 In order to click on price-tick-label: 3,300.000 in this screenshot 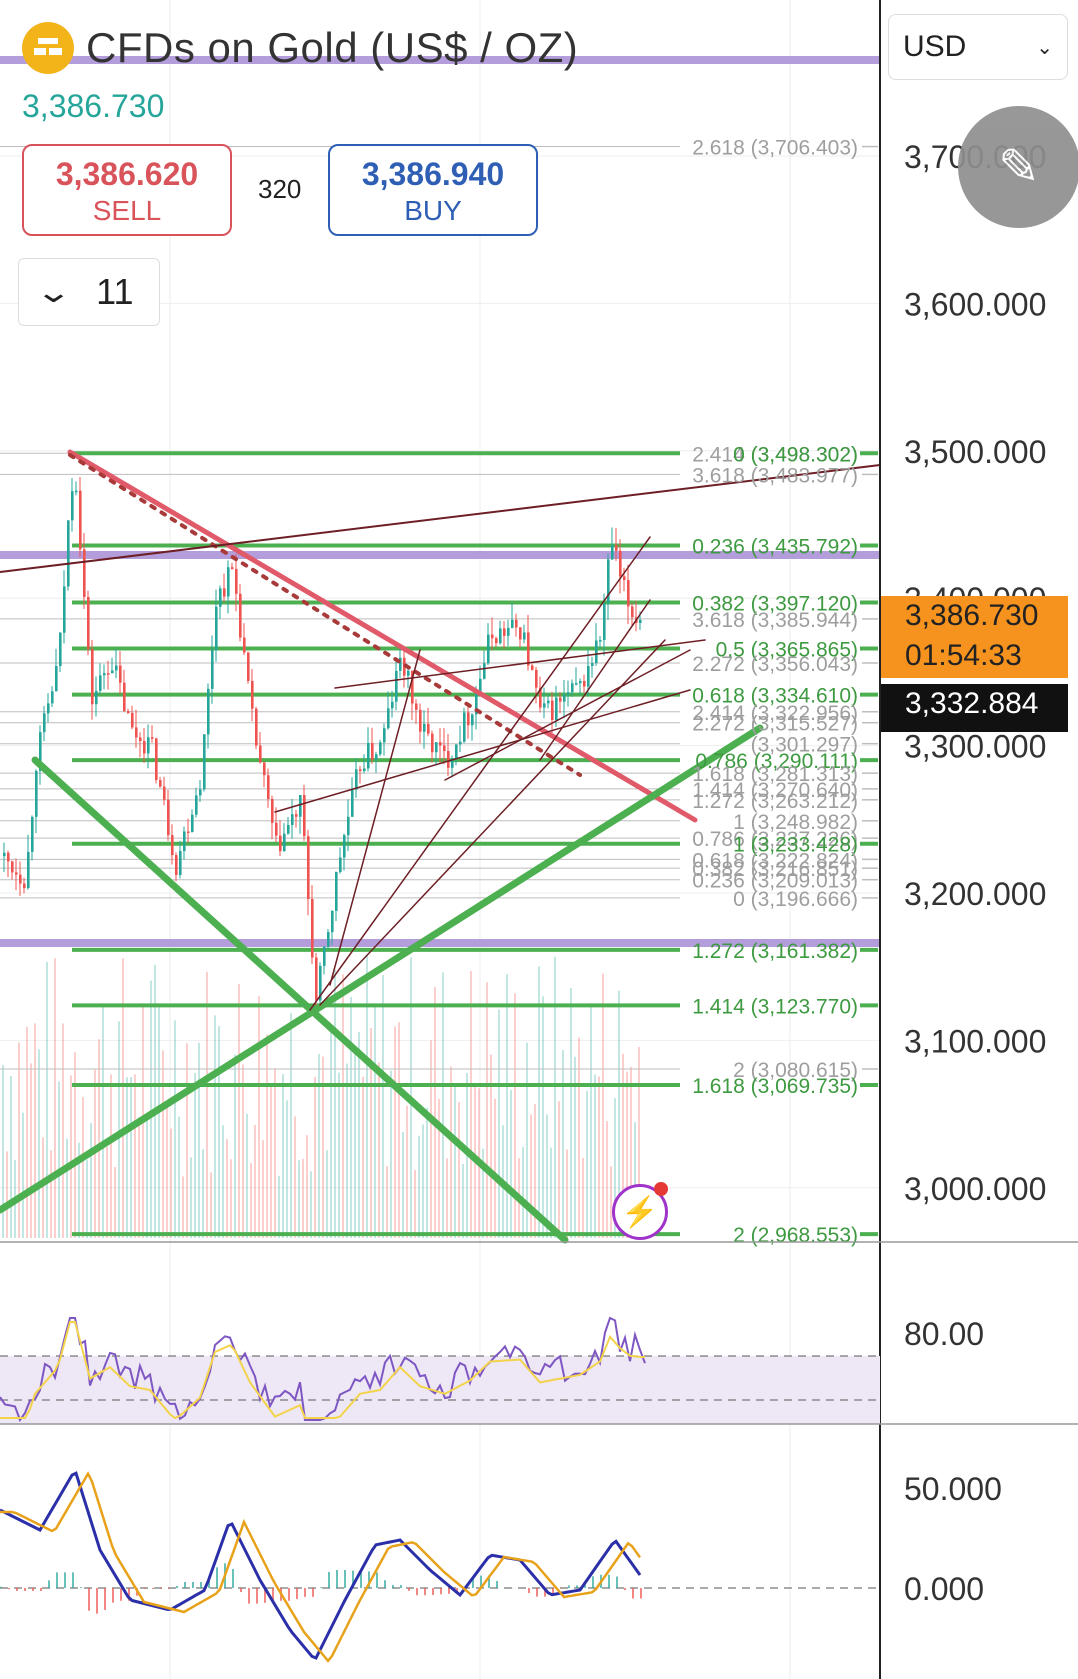, I will do `click(975, 747)`.